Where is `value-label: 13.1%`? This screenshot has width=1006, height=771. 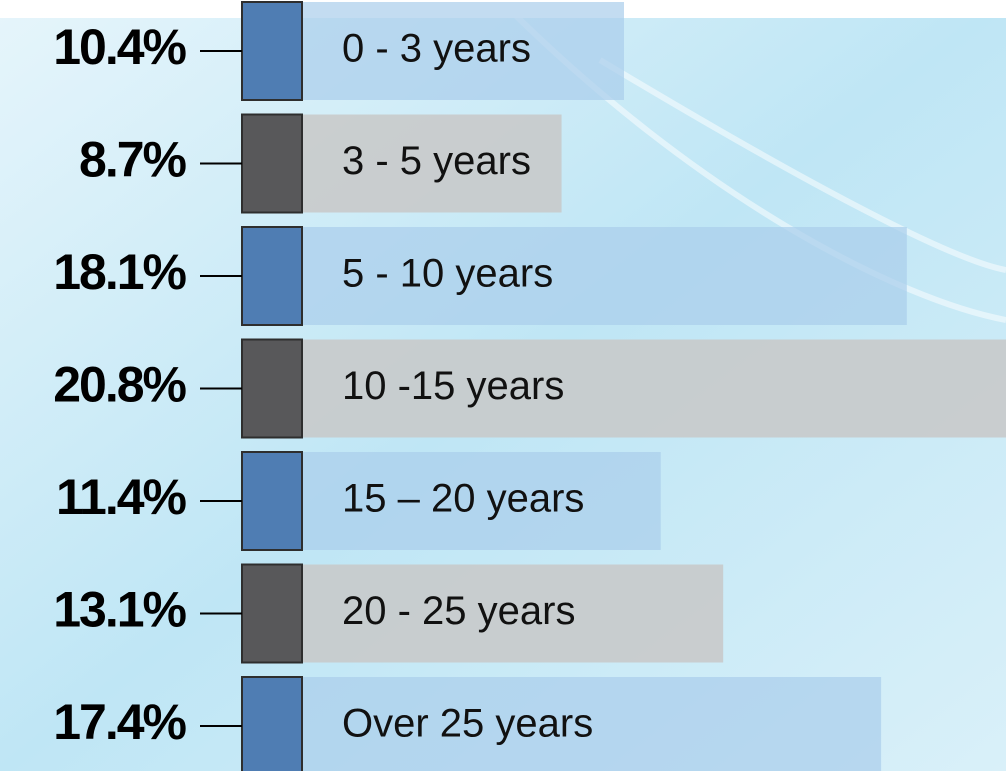 value-label: 13.1% is located at coordinates (119, 610).